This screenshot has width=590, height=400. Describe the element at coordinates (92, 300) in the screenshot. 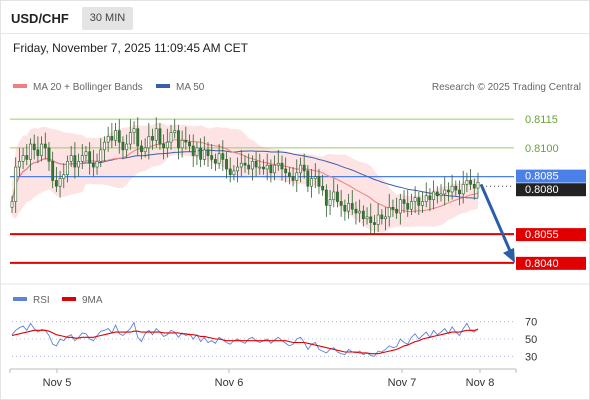

I see `rsi-ma-legend-label: 9MA` at that location.